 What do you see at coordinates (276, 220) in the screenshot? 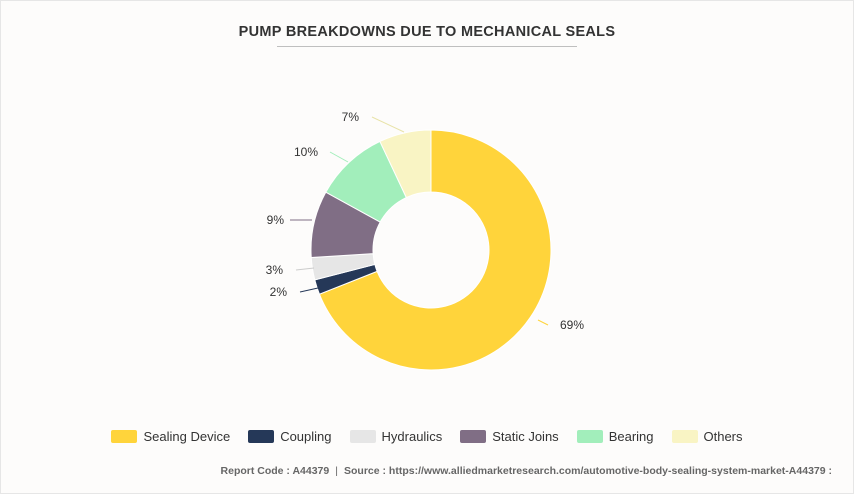
I see `data-label: 9%` at bounding box center [276, 220].